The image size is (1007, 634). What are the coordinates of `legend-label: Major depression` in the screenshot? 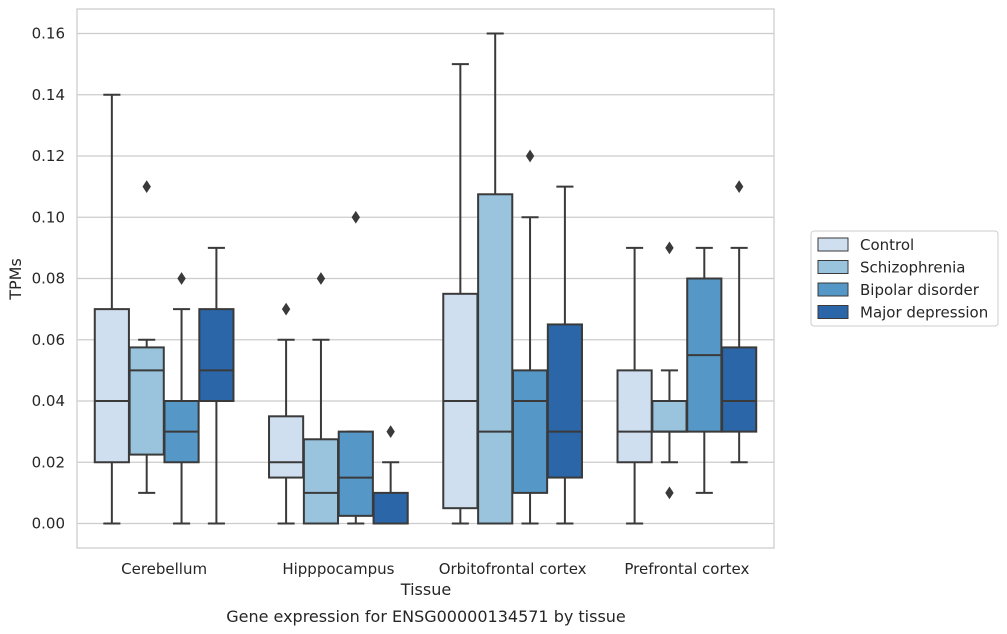 It's located at (924, 313).